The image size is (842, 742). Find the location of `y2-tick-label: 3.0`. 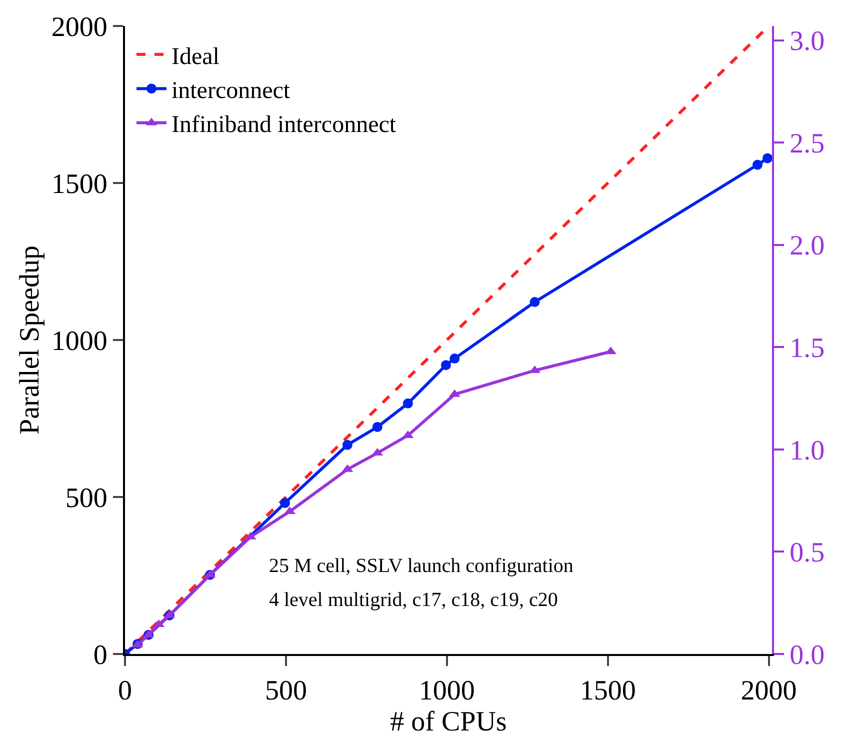

y2-tick-label: 3.0 is located at coordinates (807, 42).